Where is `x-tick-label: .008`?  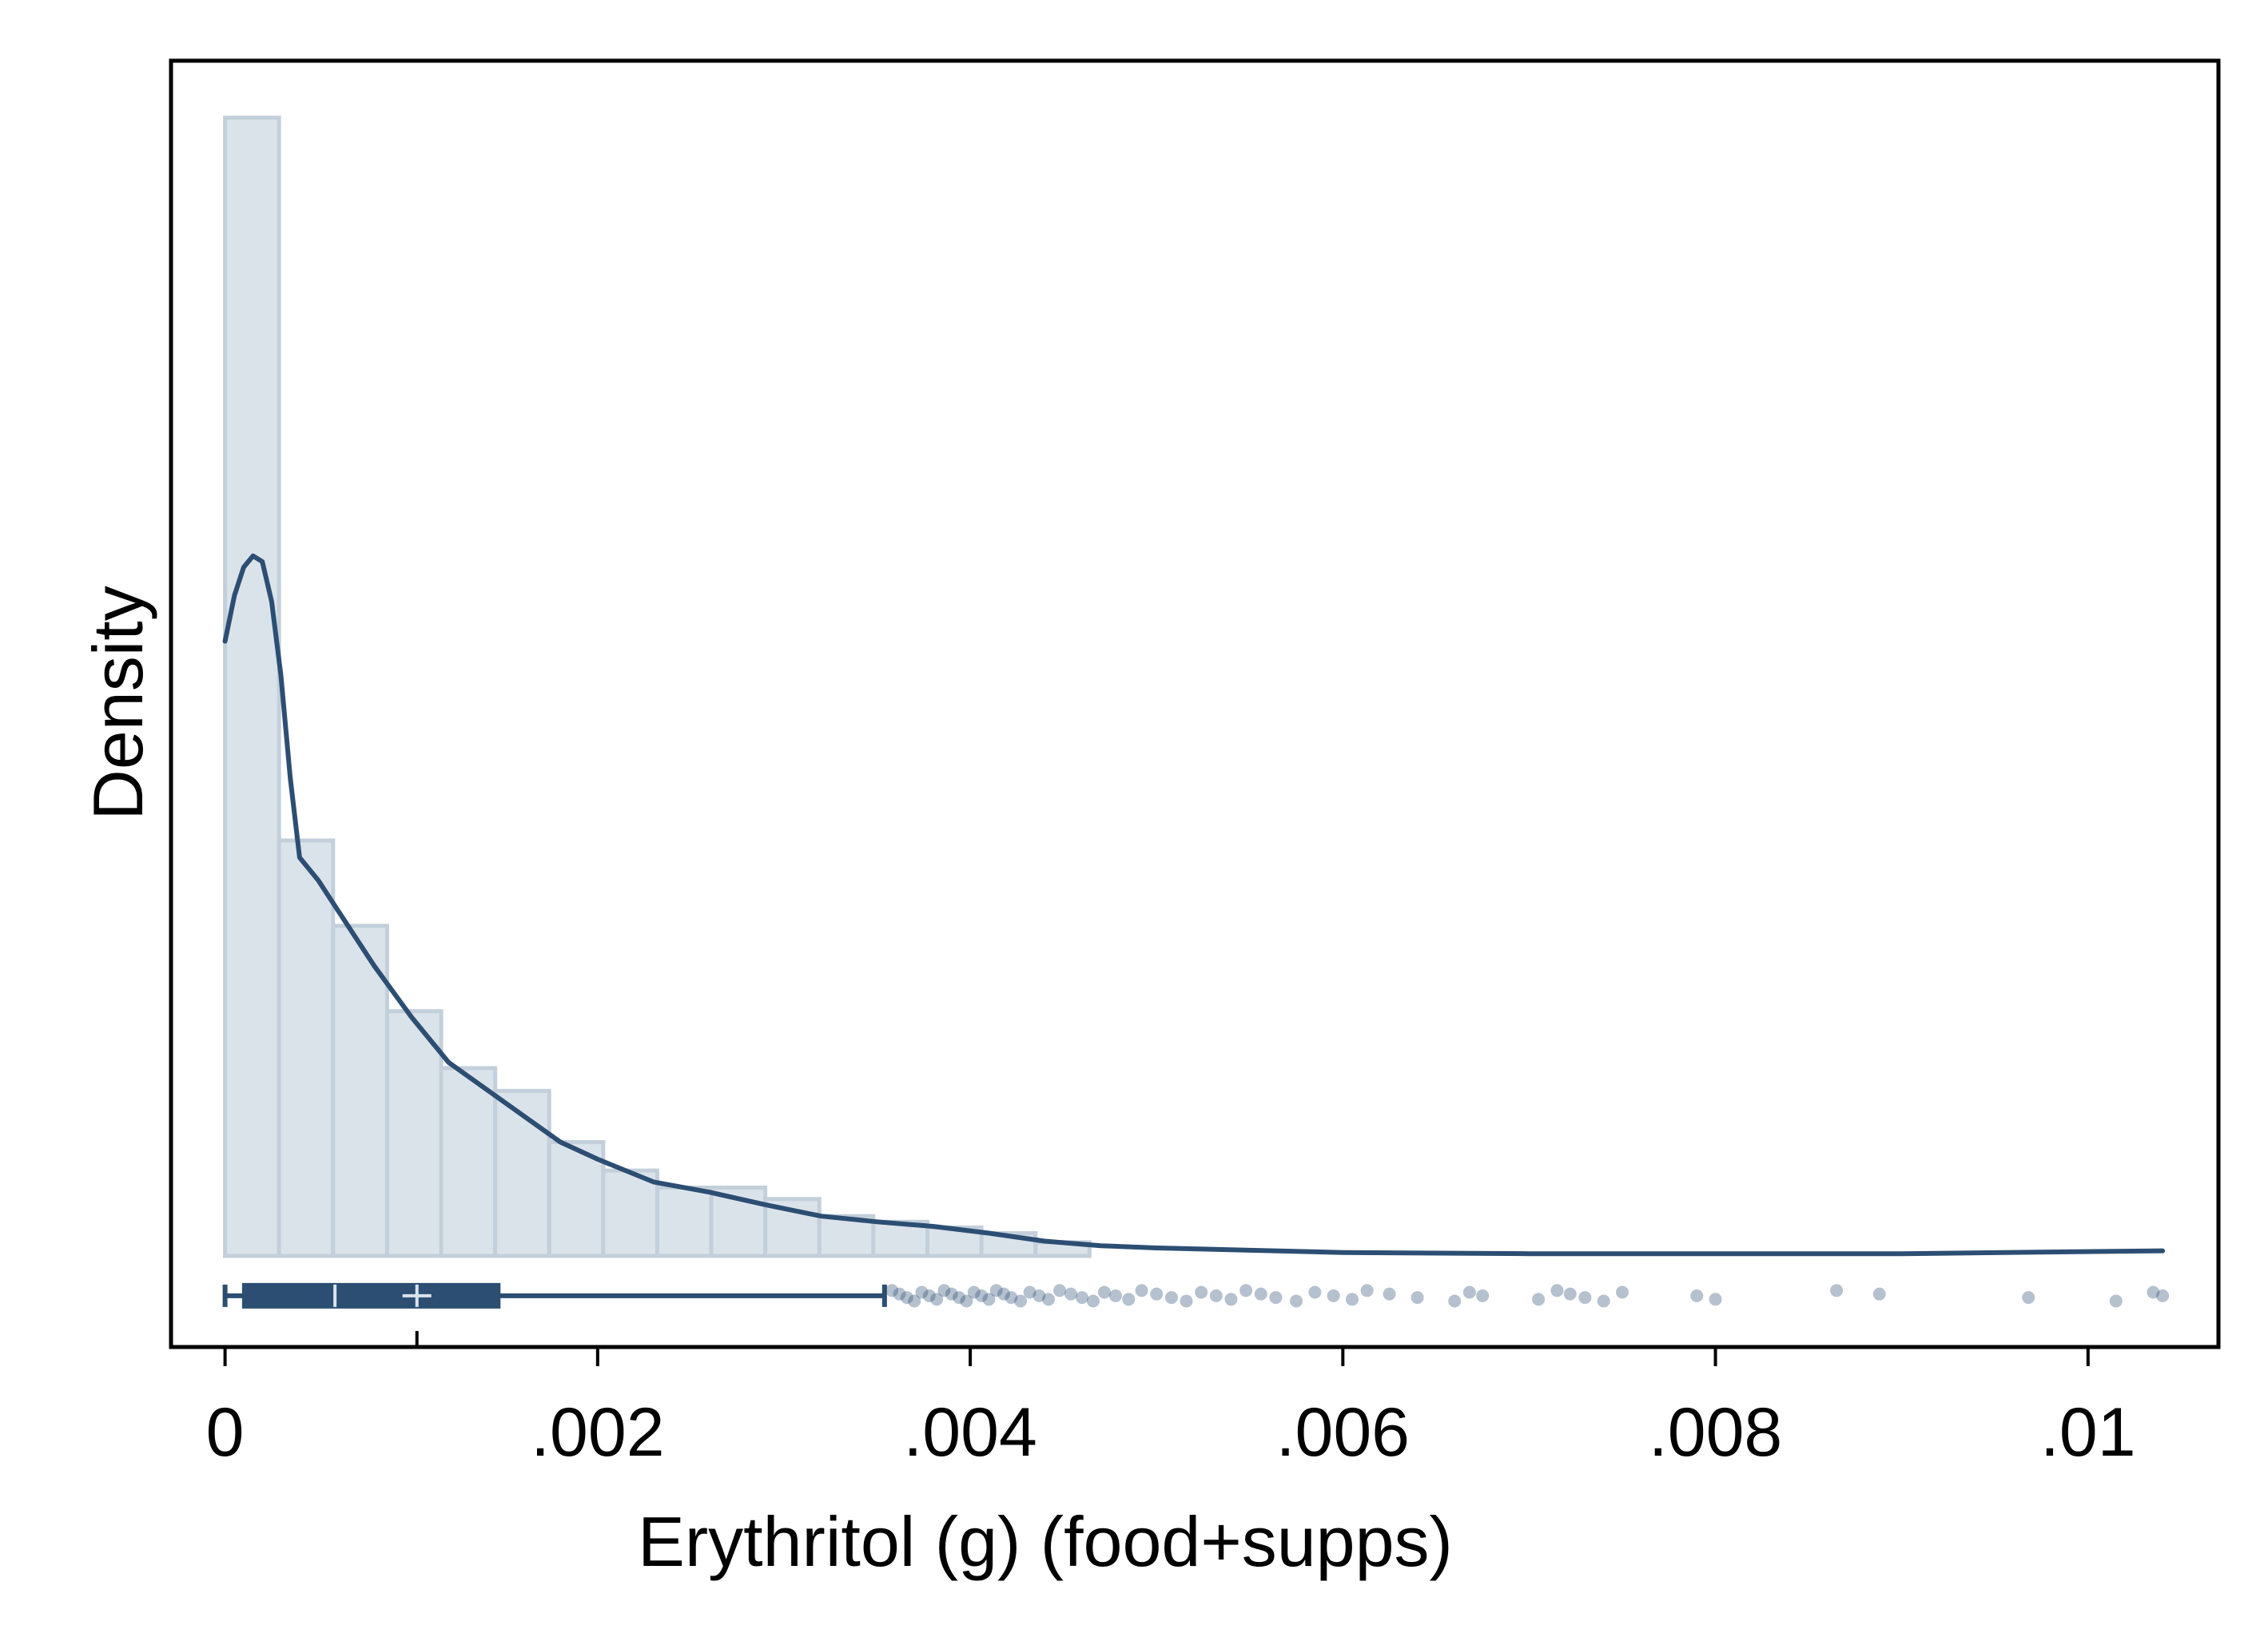 x-tick-label: .008 is located at coordinates (1715, 1432).